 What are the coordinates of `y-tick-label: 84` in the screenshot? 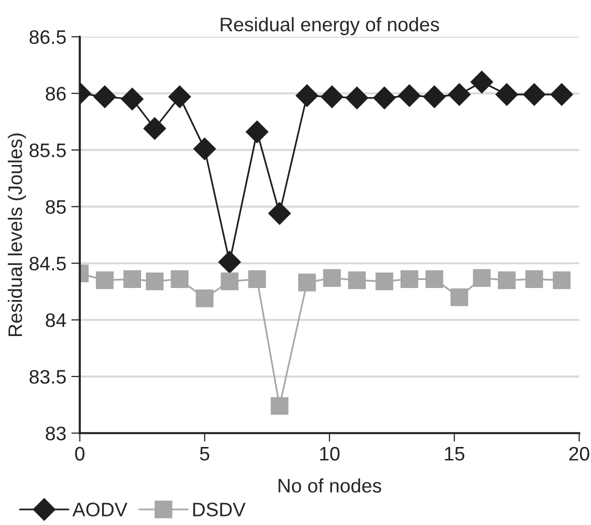 It's located at (56, 320).